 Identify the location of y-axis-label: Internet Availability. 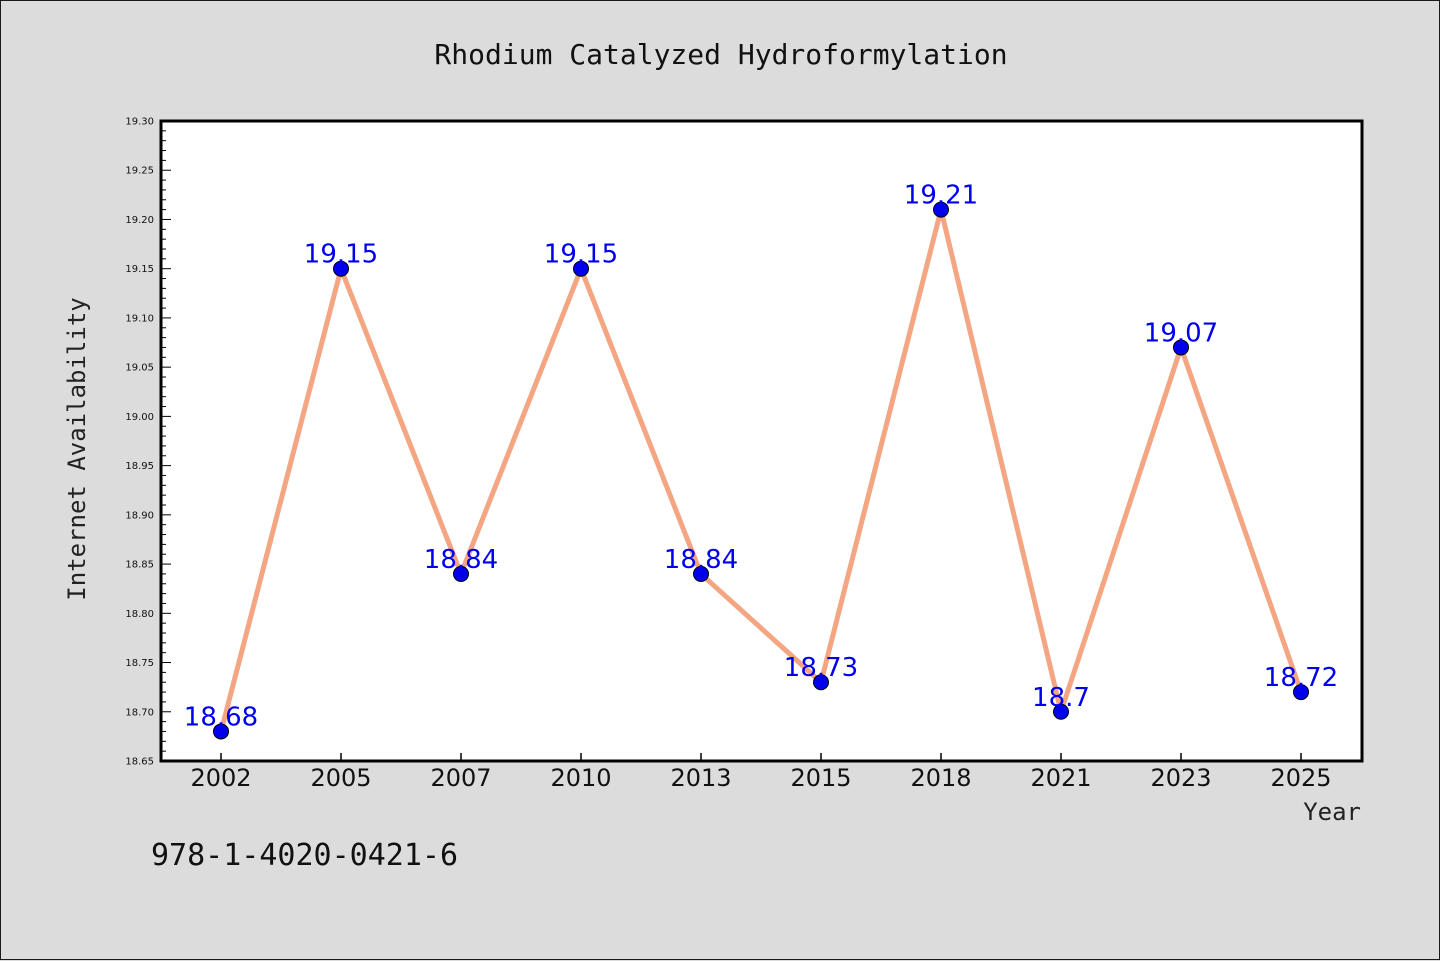
(77, 448).